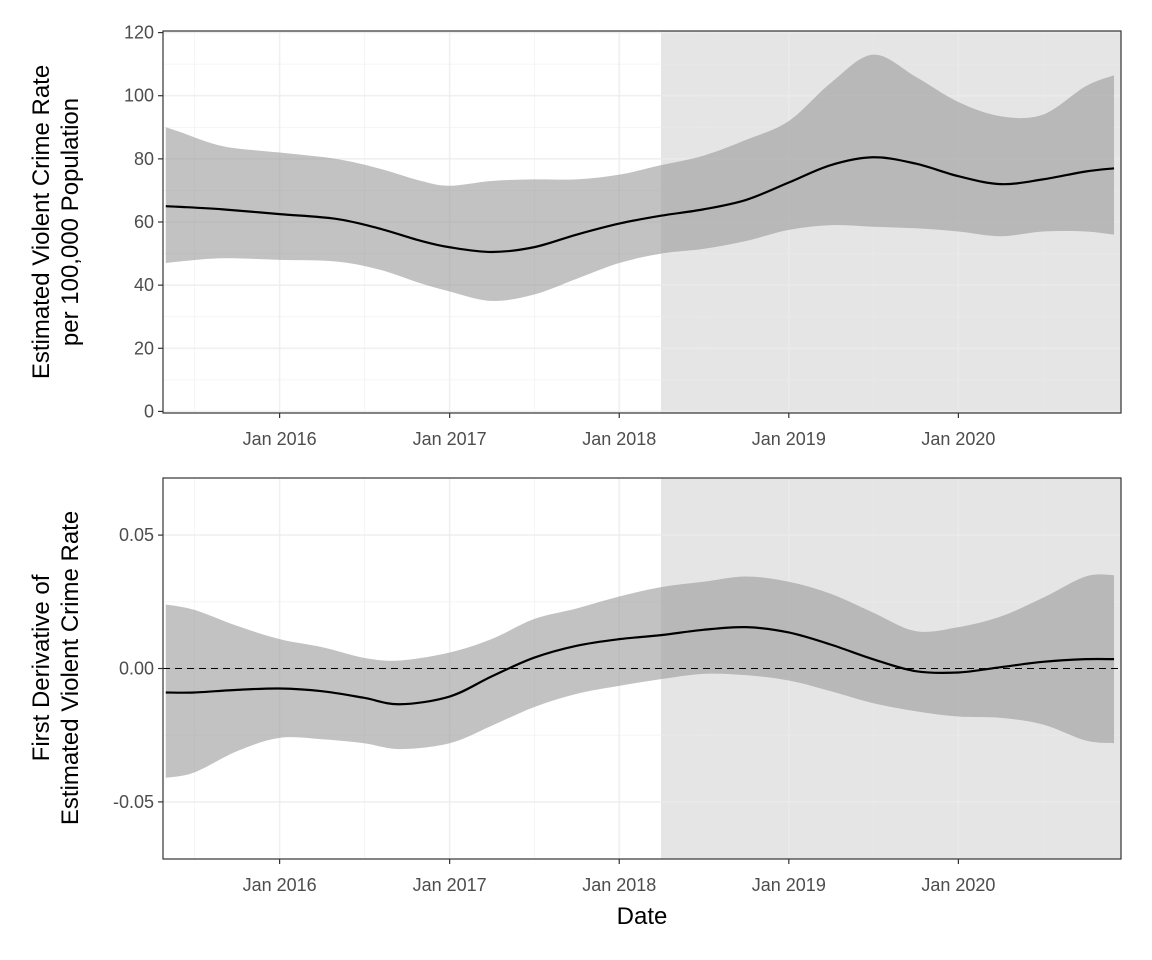 The width and height of the screenshot is (1152, 960). I want to click on bottom-estimate-line, so click(640, 665).